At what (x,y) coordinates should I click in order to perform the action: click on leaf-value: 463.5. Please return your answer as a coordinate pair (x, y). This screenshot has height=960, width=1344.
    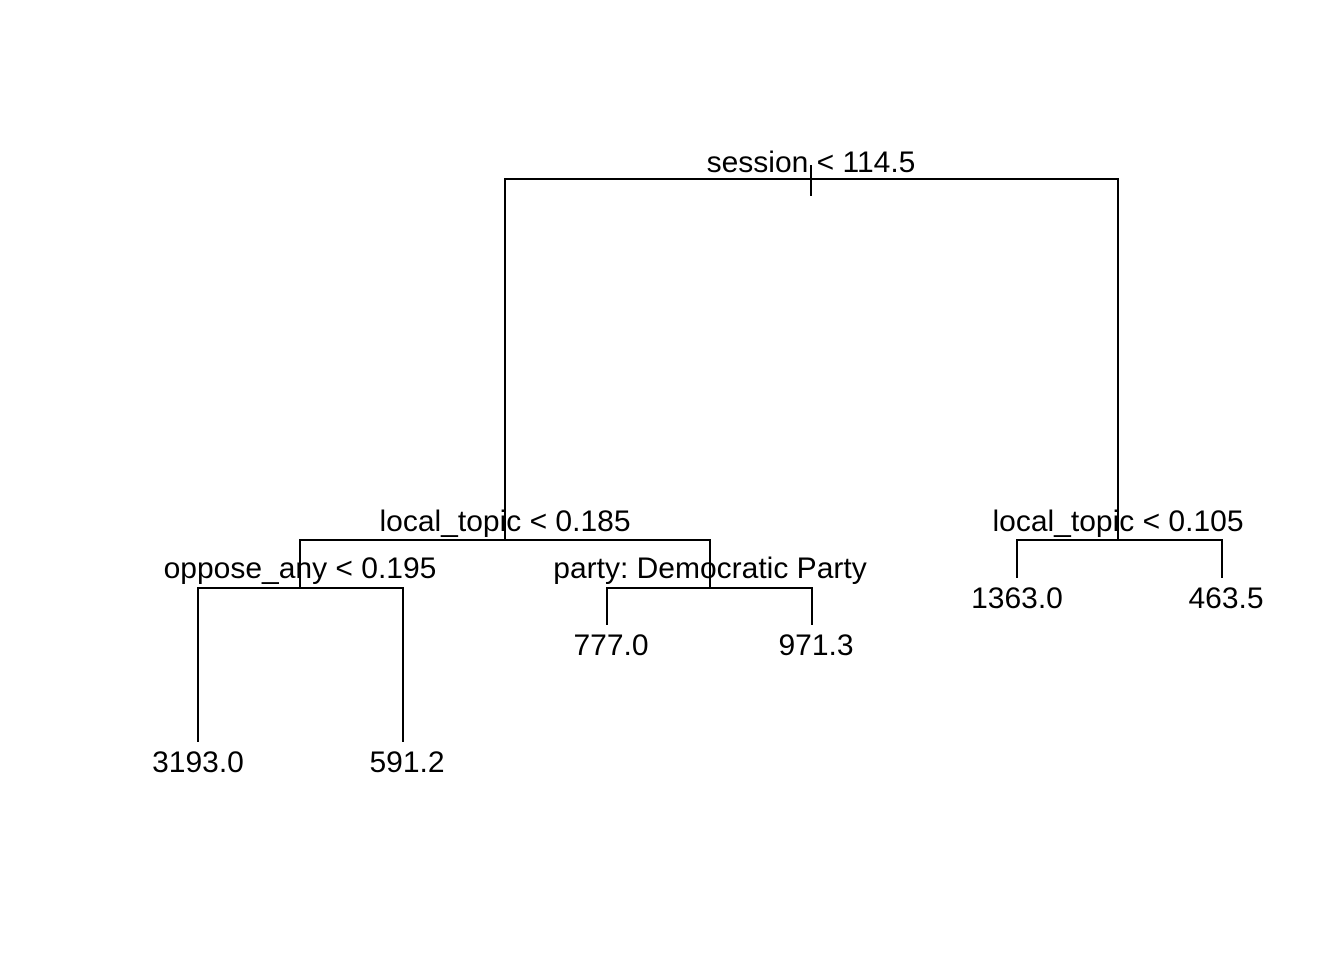
    Looking at the image, I should click on (1225, 598).